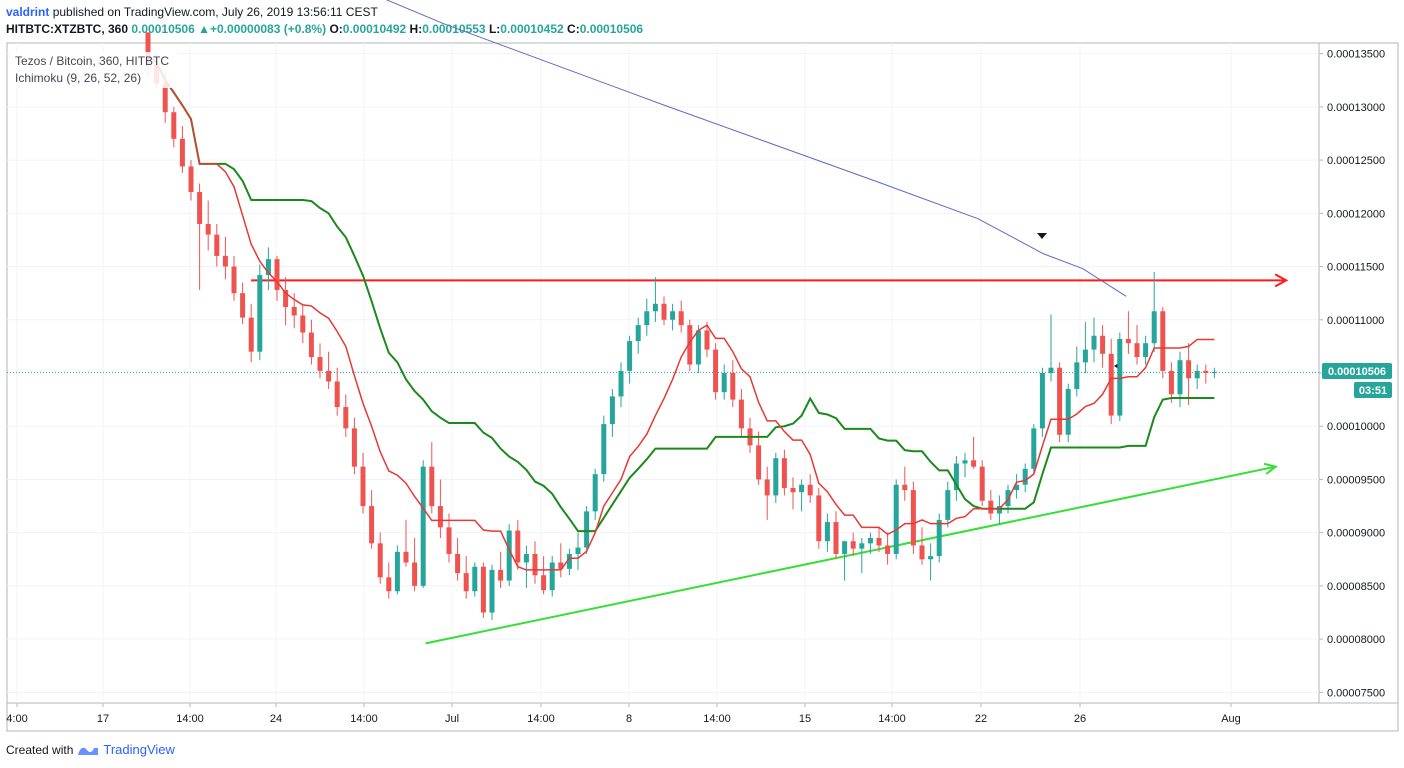 This screenshot has width=1404, height=768. What do you see at coordinates (1356, 693) in the screenshot?
I see `y-tick-label: 0.00007500` at bounding box center [1356, 693].